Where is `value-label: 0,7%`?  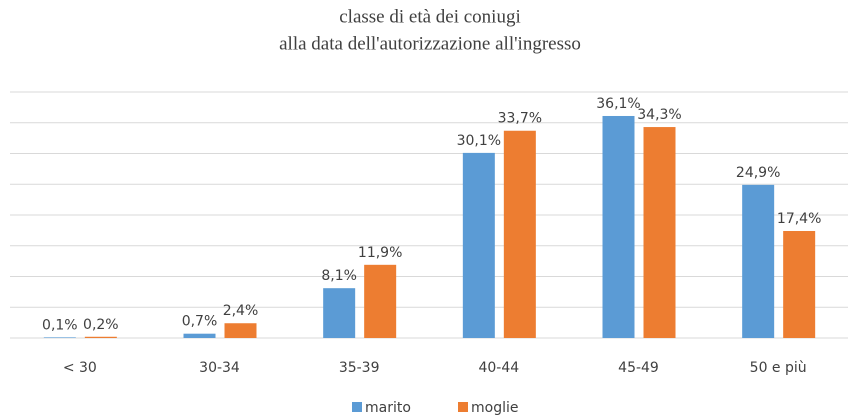
value-label: 0,7% is located at coordinates (200, 322).